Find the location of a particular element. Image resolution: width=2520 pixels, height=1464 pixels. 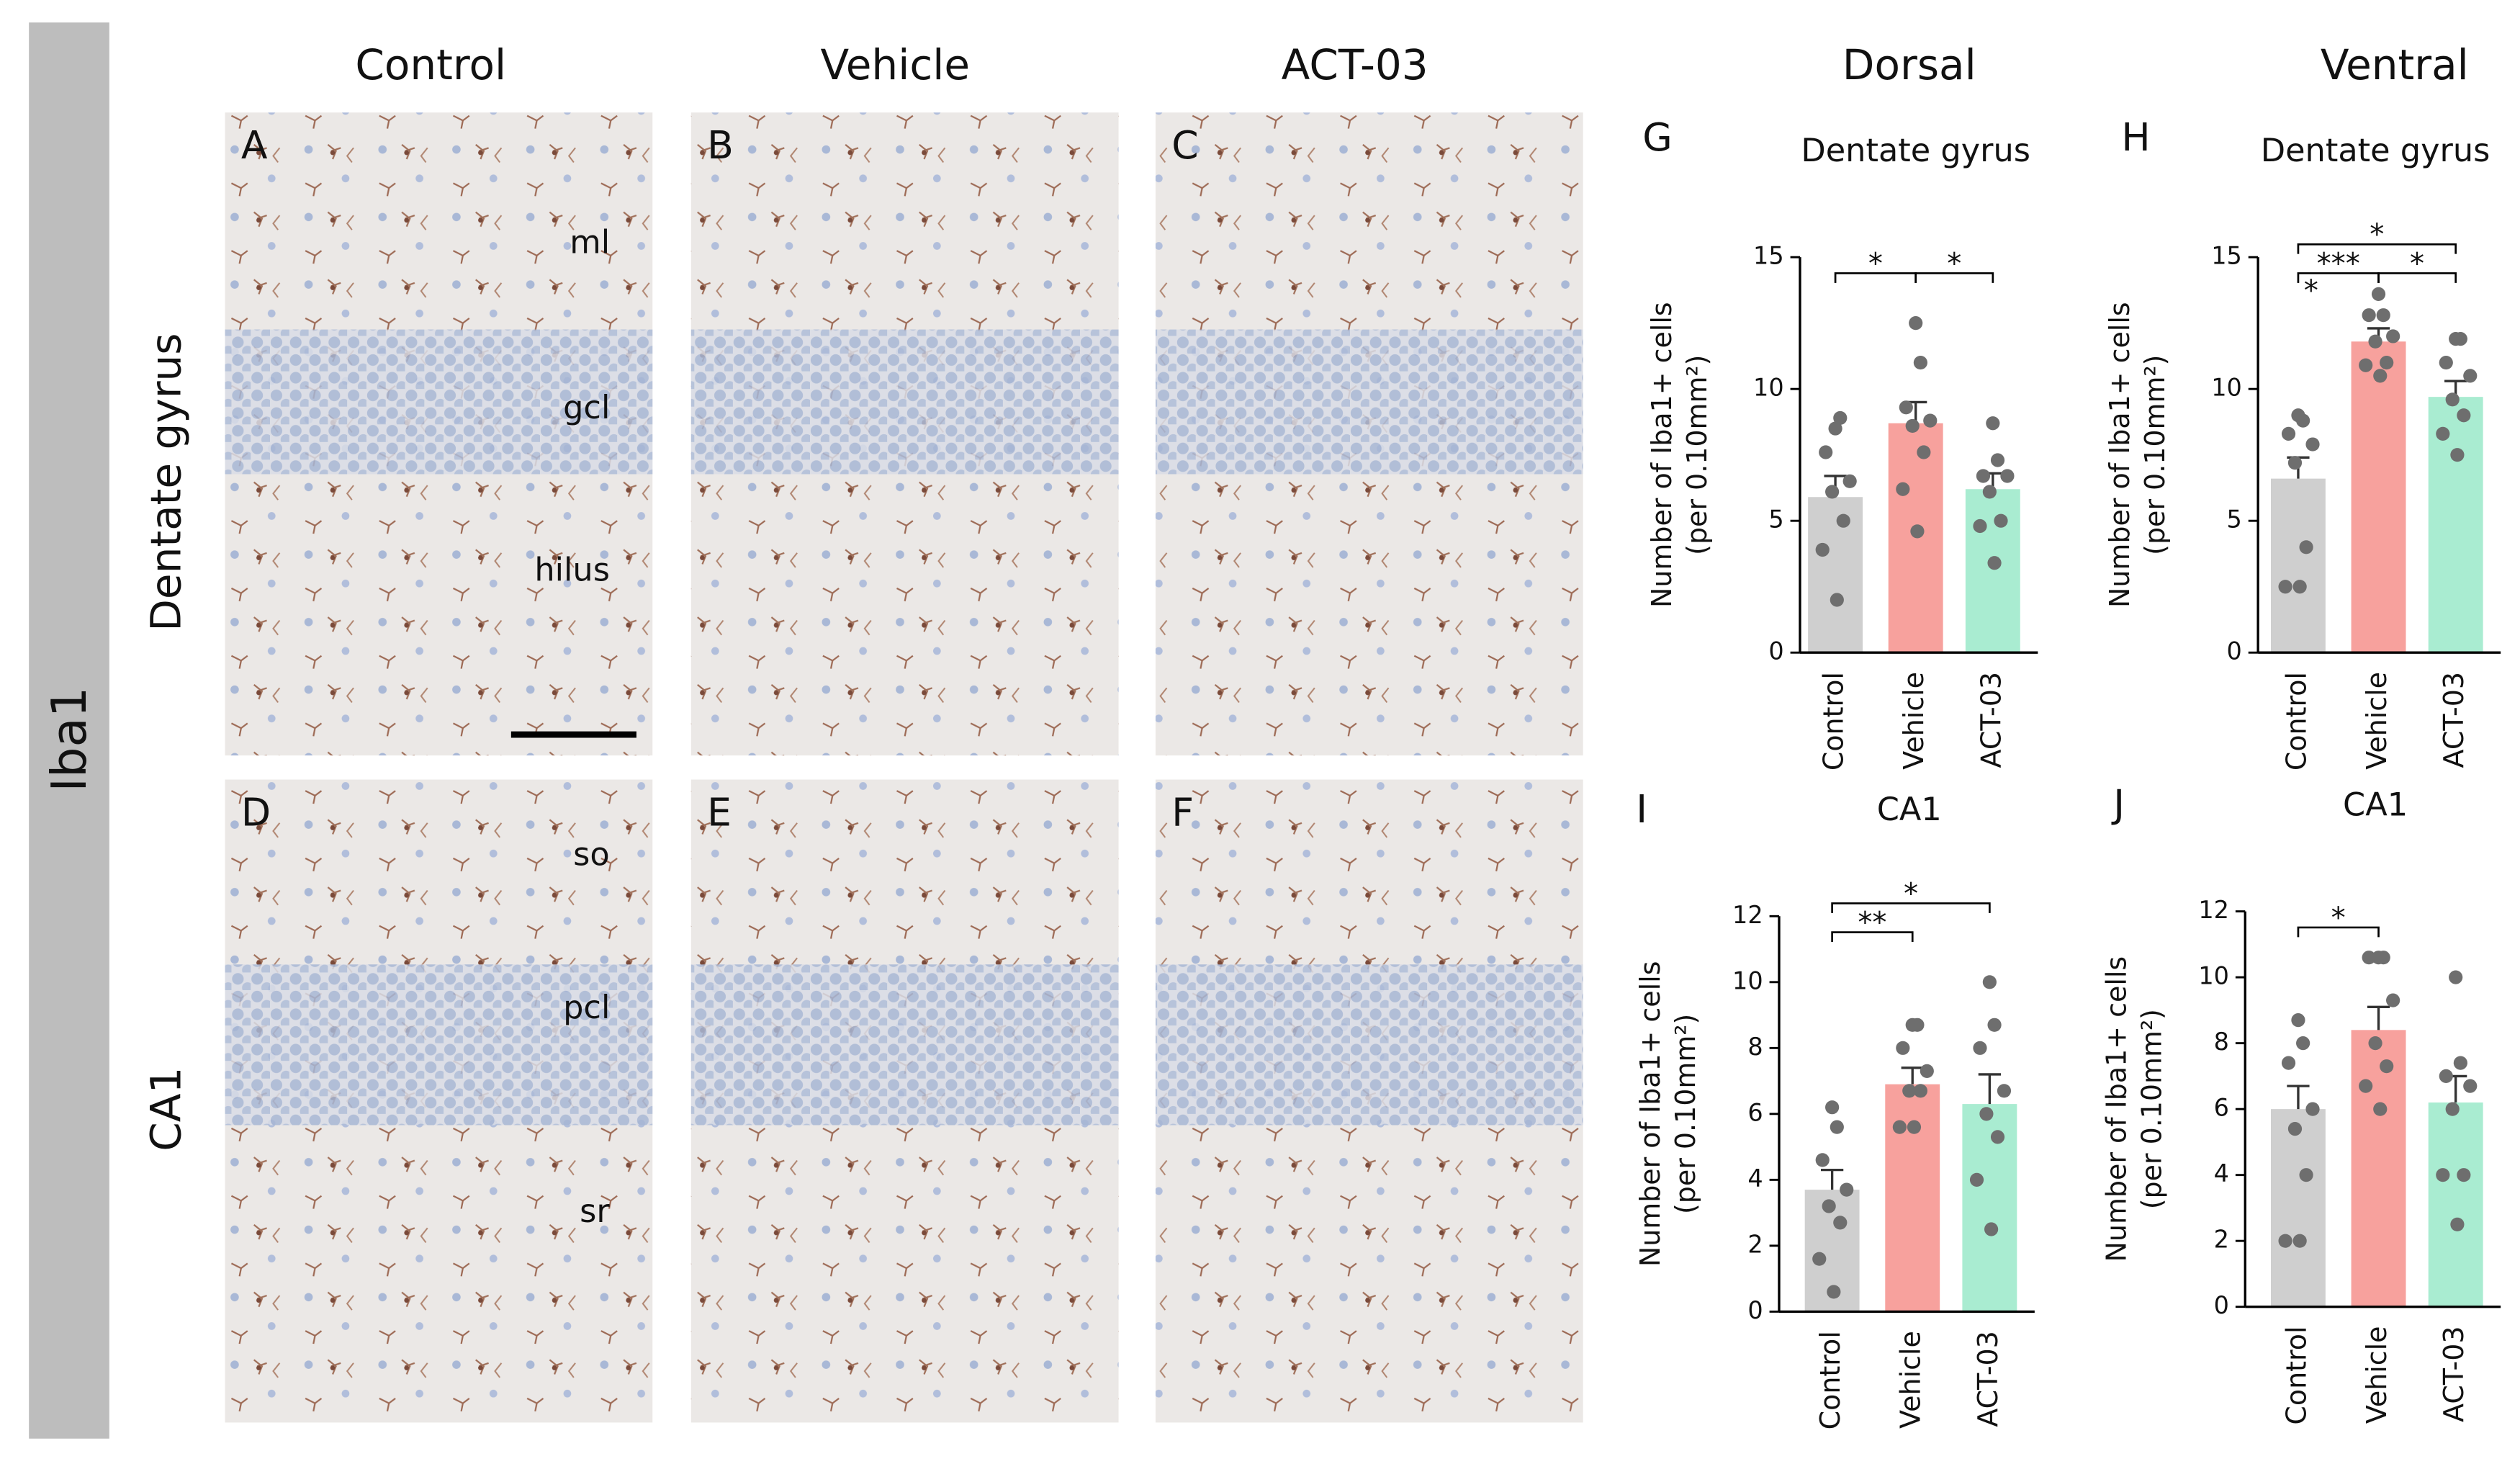

y-tick-label: 10 is located at coordinates (1768, 388).